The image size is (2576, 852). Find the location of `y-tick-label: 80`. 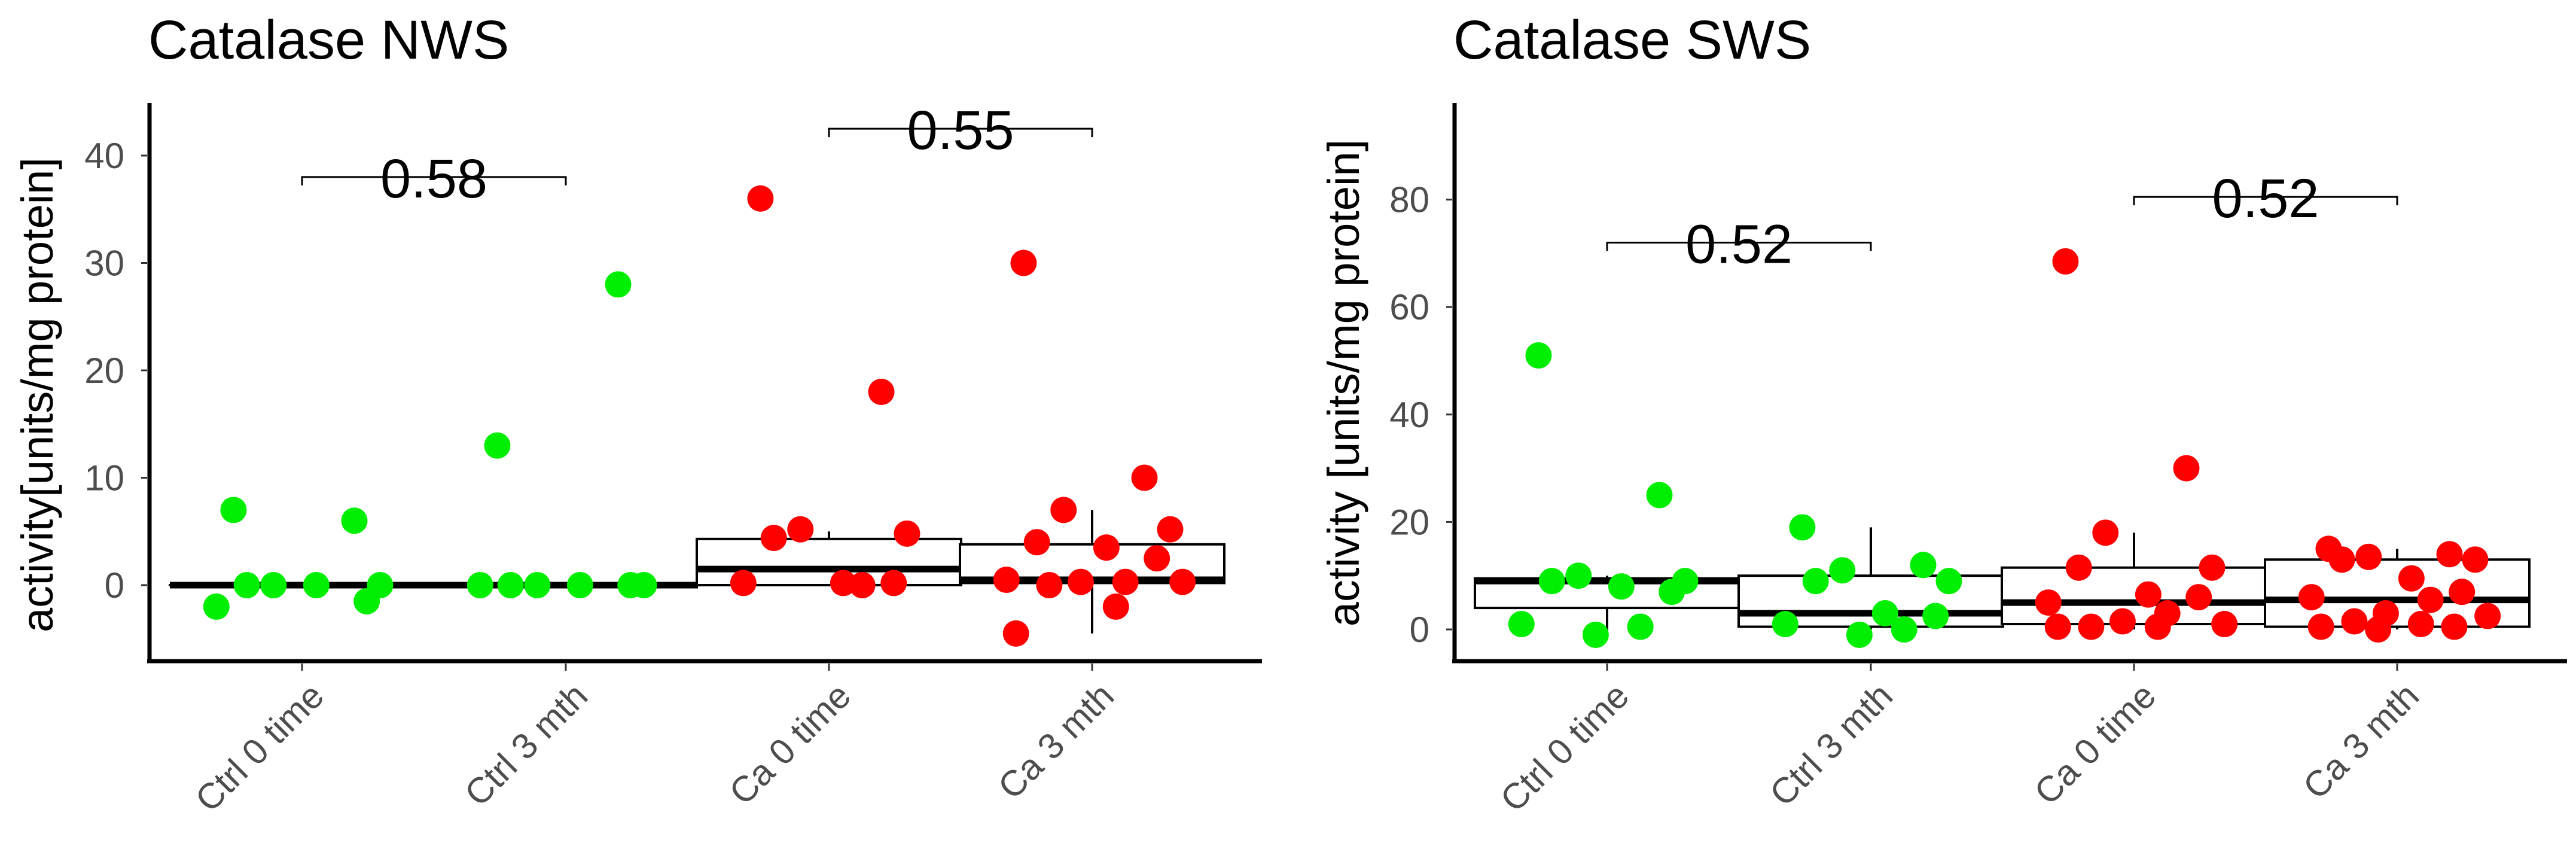

y-tick-label: 80 is located at coordinates (1409, 200).